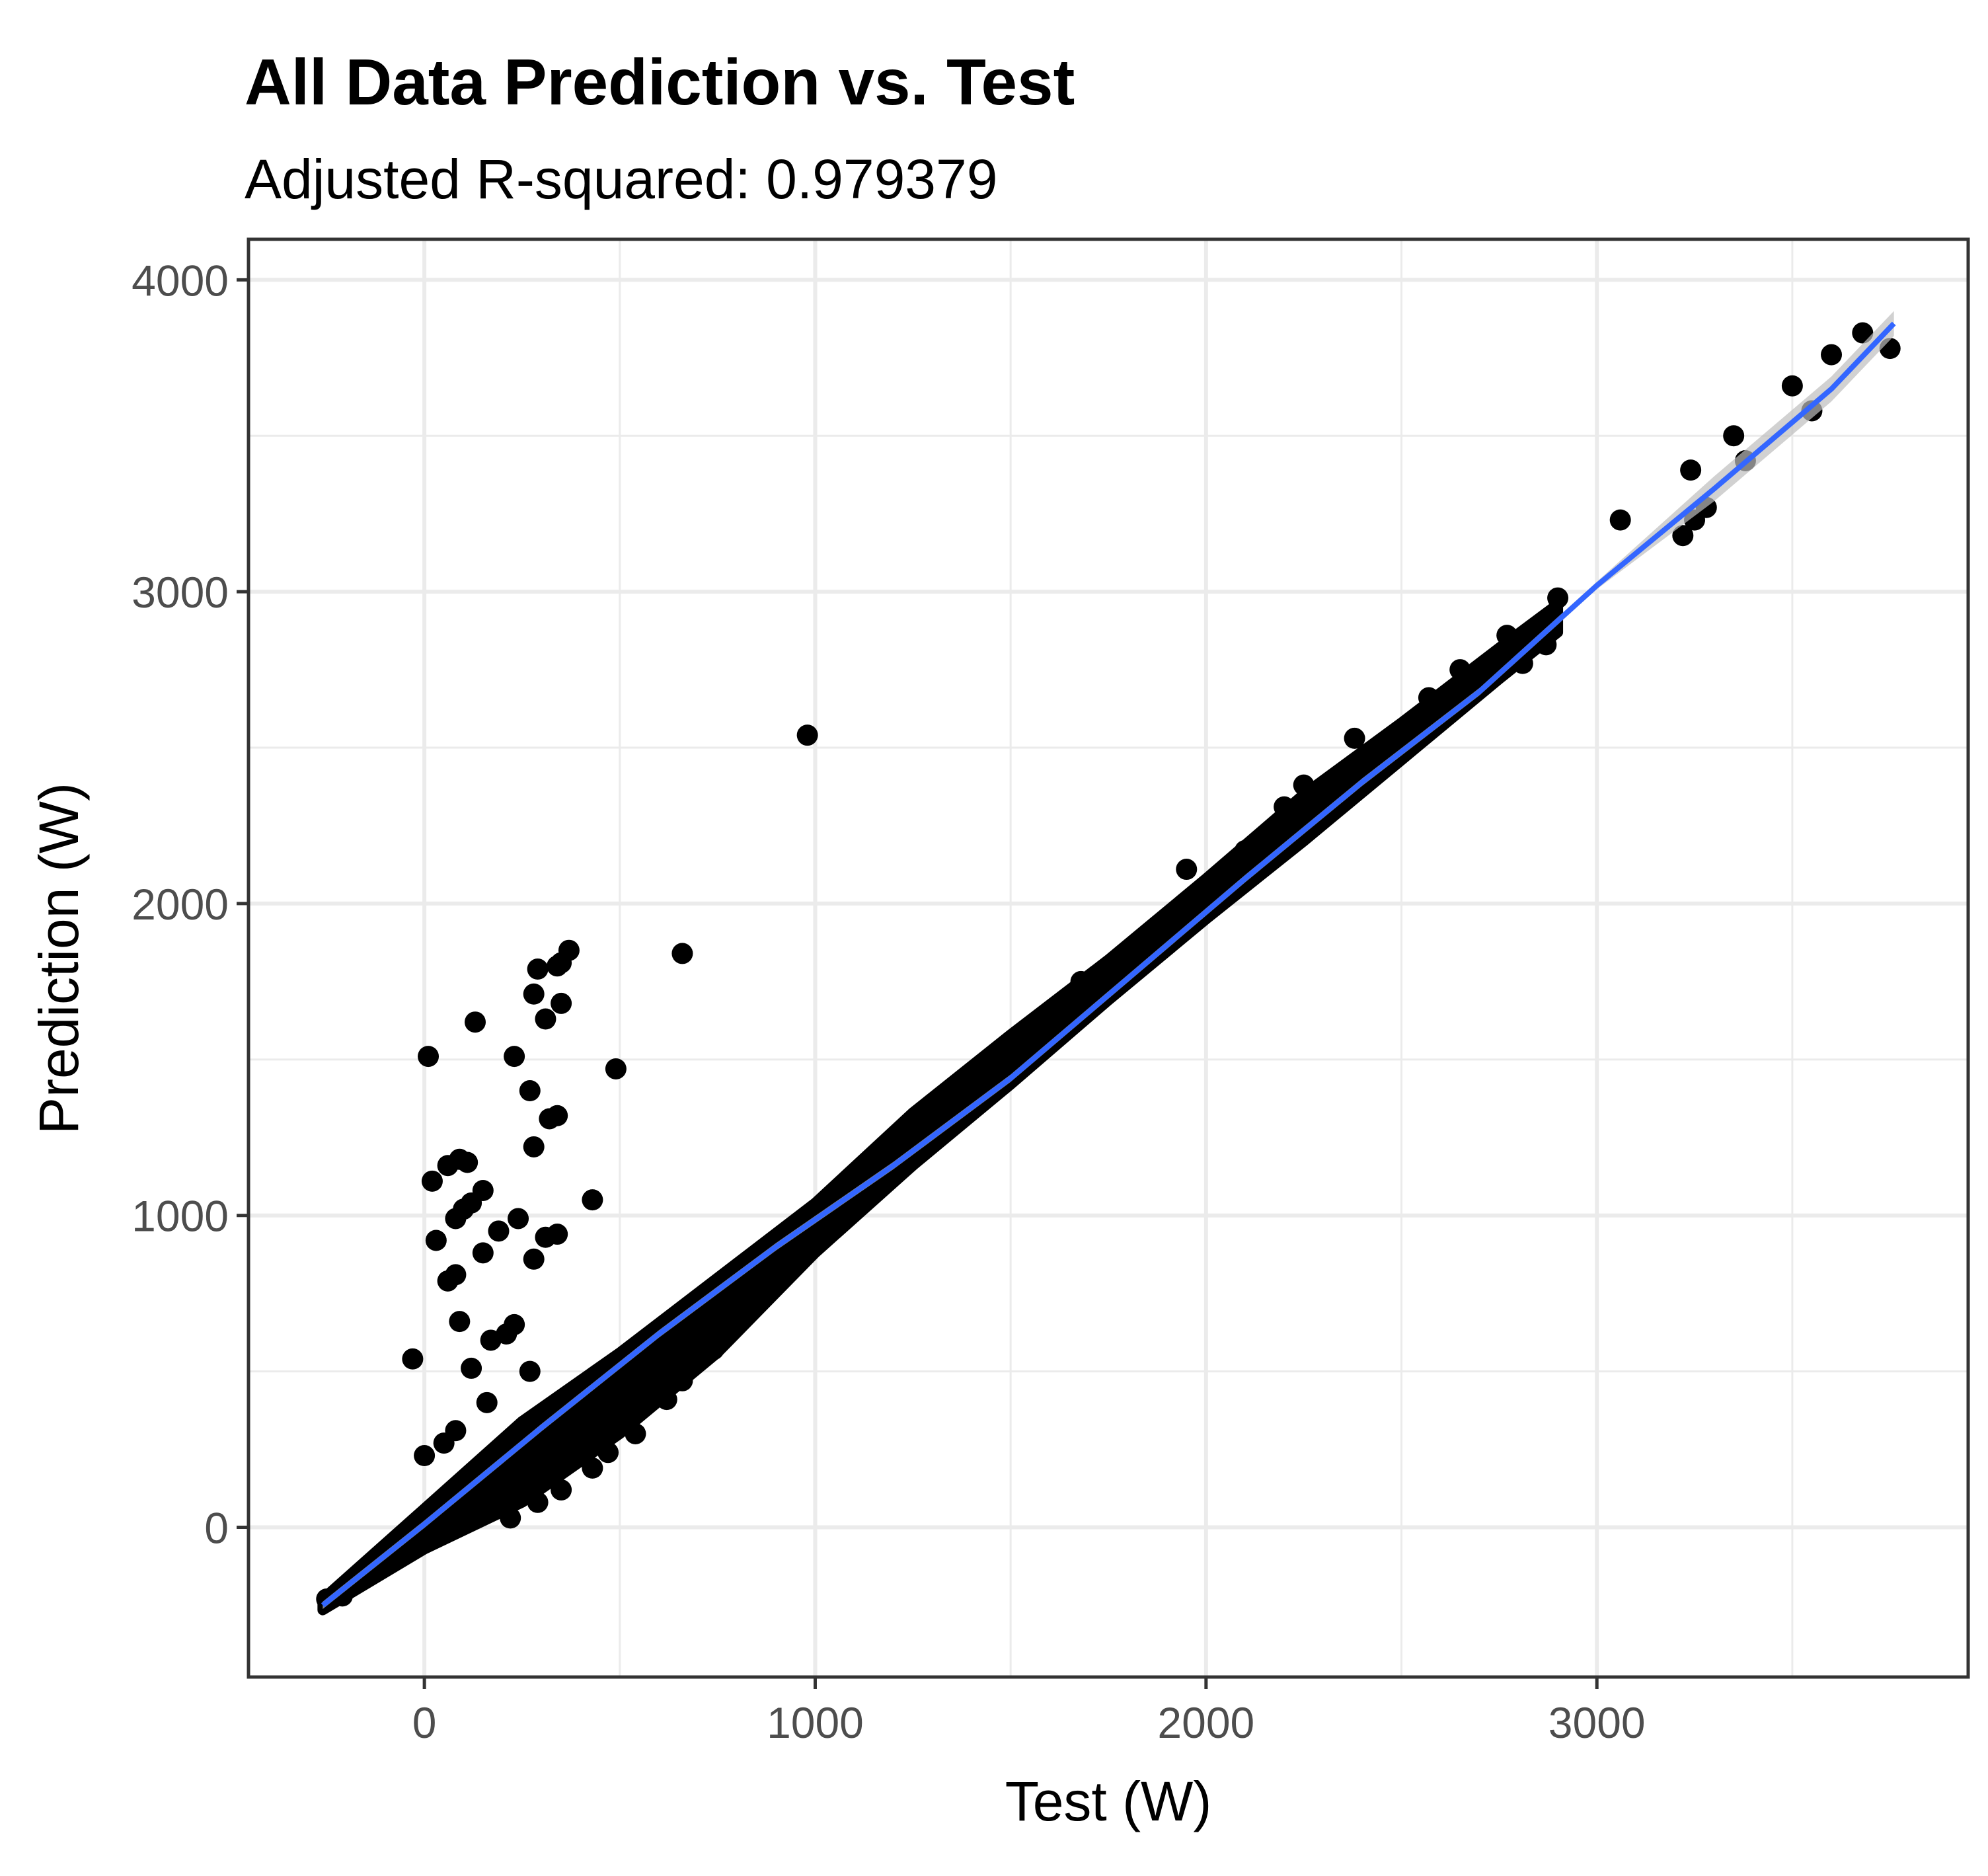 This screenshot has width=1988, height=1876. I want to click on y-tick-label: 4000, so click(180, 280).